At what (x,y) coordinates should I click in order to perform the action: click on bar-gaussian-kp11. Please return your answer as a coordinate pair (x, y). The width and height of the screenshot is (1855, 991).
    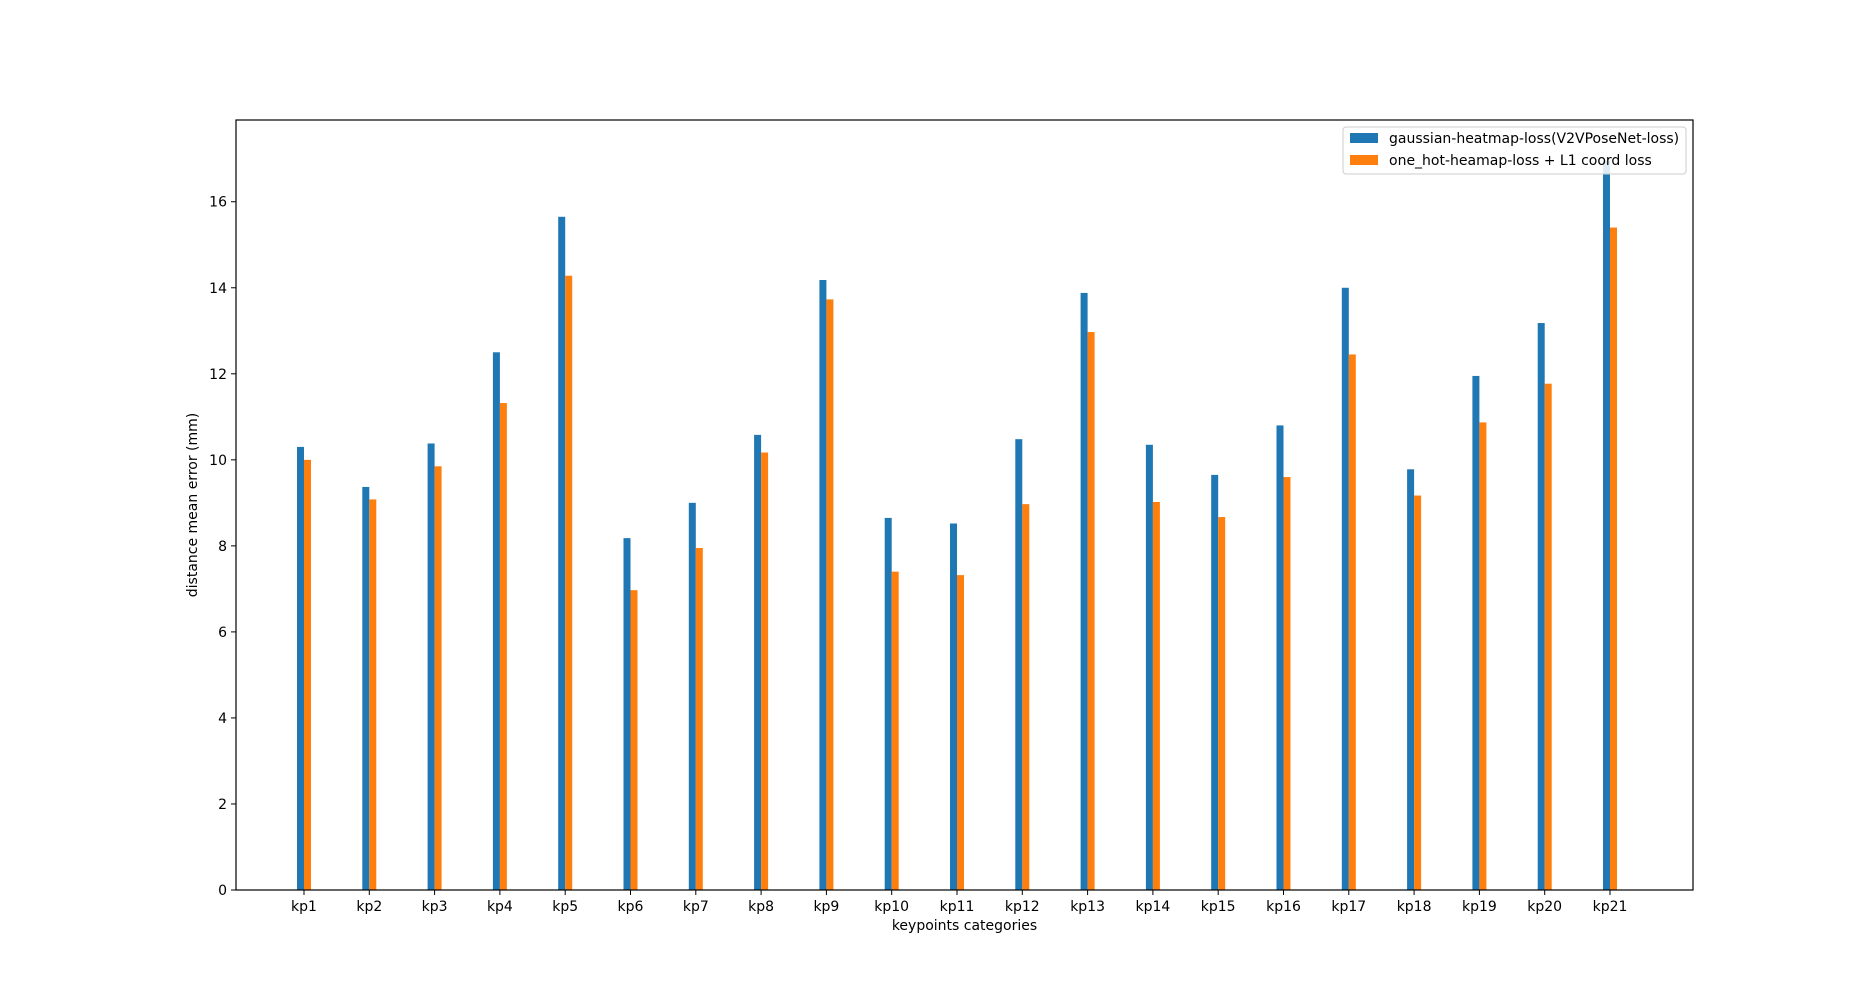
    Looking at the image, I should click on (953, 706).